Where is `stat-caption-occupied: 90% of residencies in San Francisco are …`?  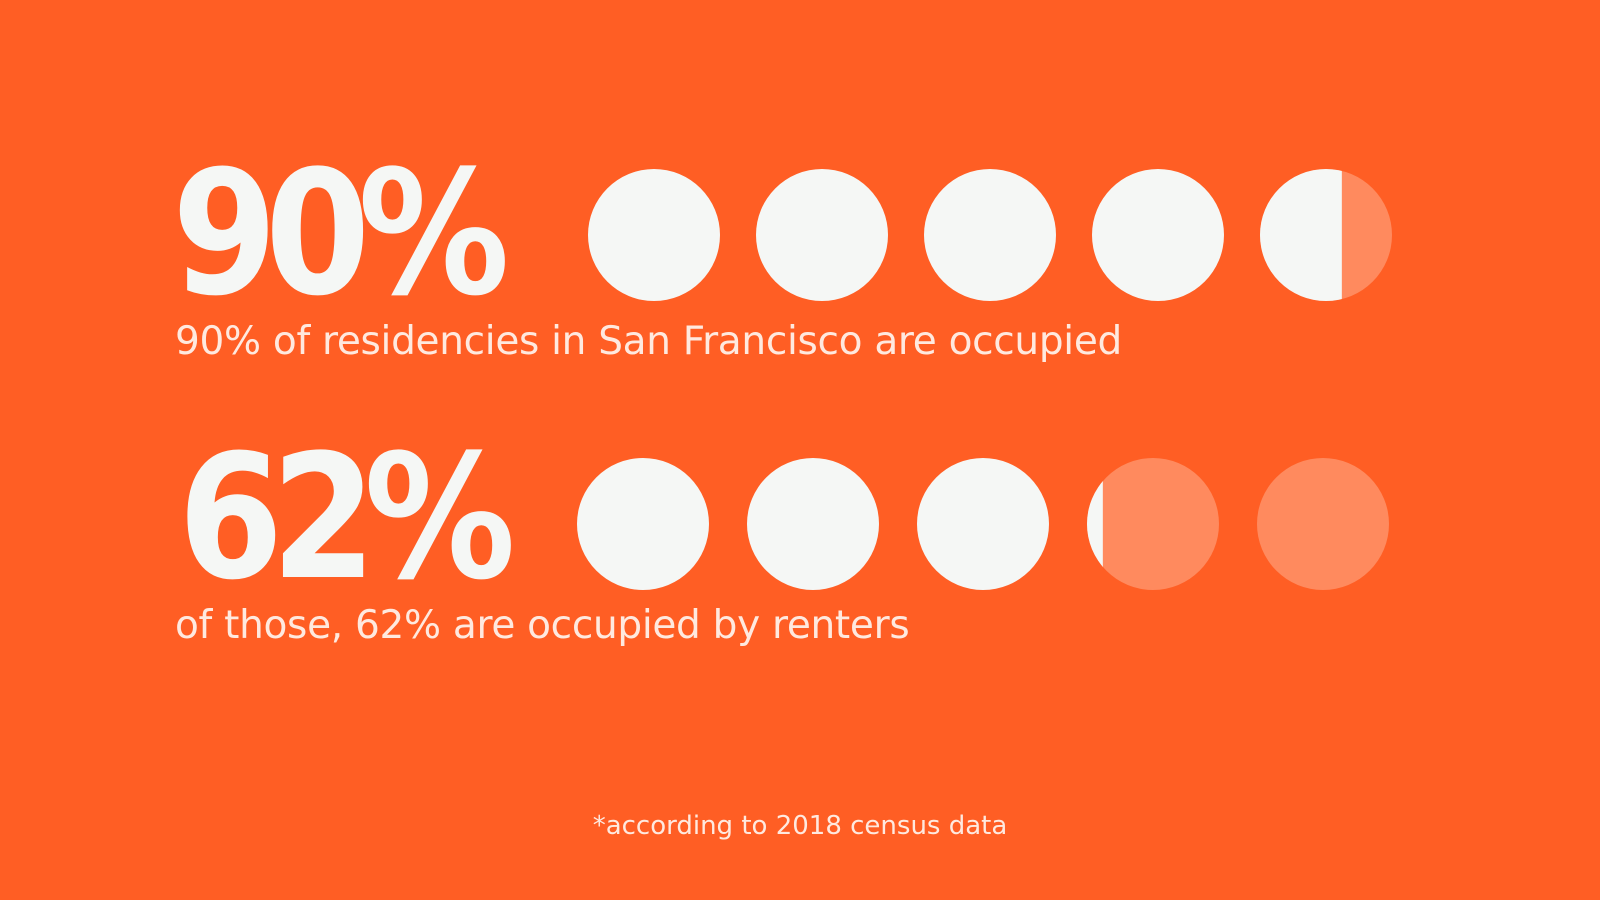 stat-caption-occupied: 90% of residencies in San Francisco are … is located at coordinates (648, 341).